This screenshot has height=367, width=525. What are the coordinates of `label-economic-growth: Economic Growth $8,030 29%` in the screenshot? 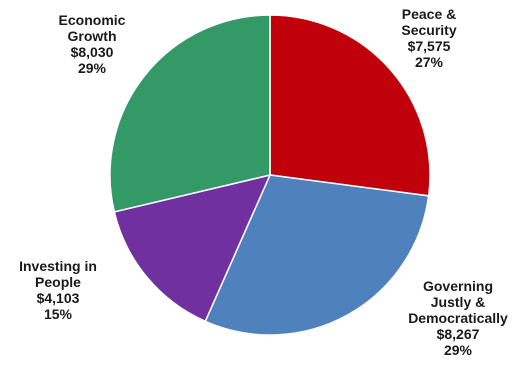 It's located at (92, 44).